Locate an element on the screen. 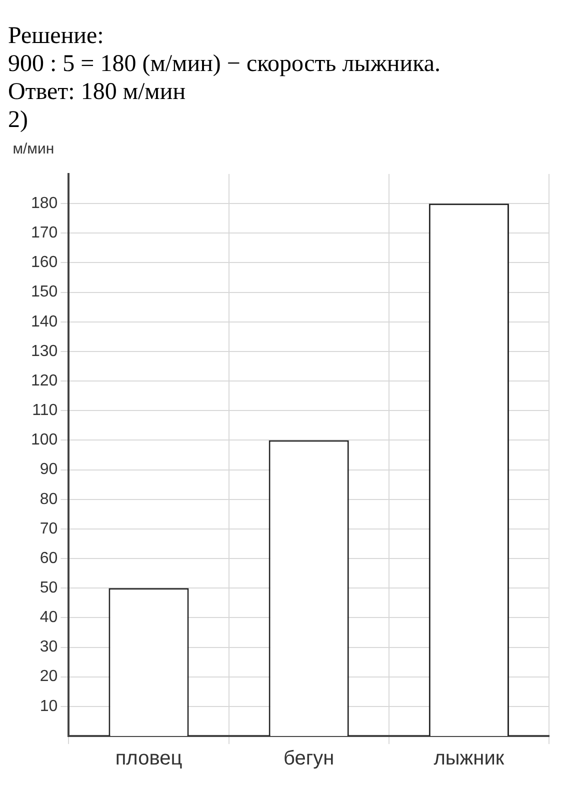  y-axis-title: м/мин is located at coordinates (33, 149).